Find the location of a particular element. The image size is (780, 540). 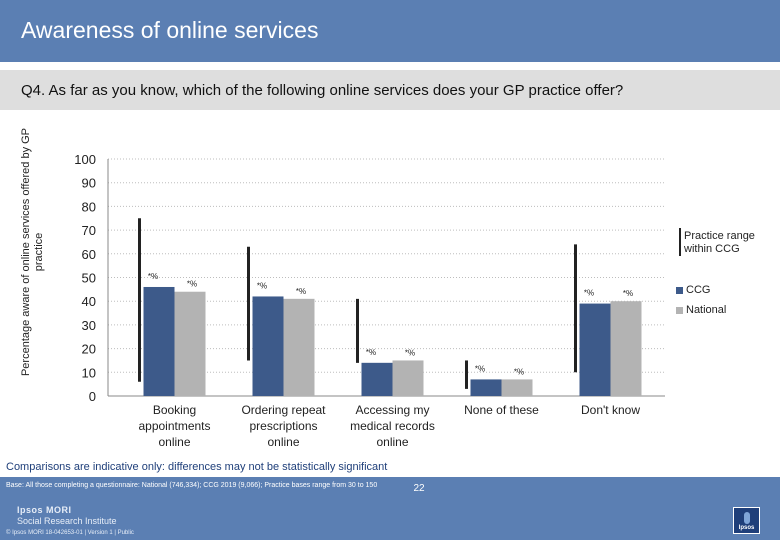

y-tick-label: 70 is located at coordinates (89, 230).